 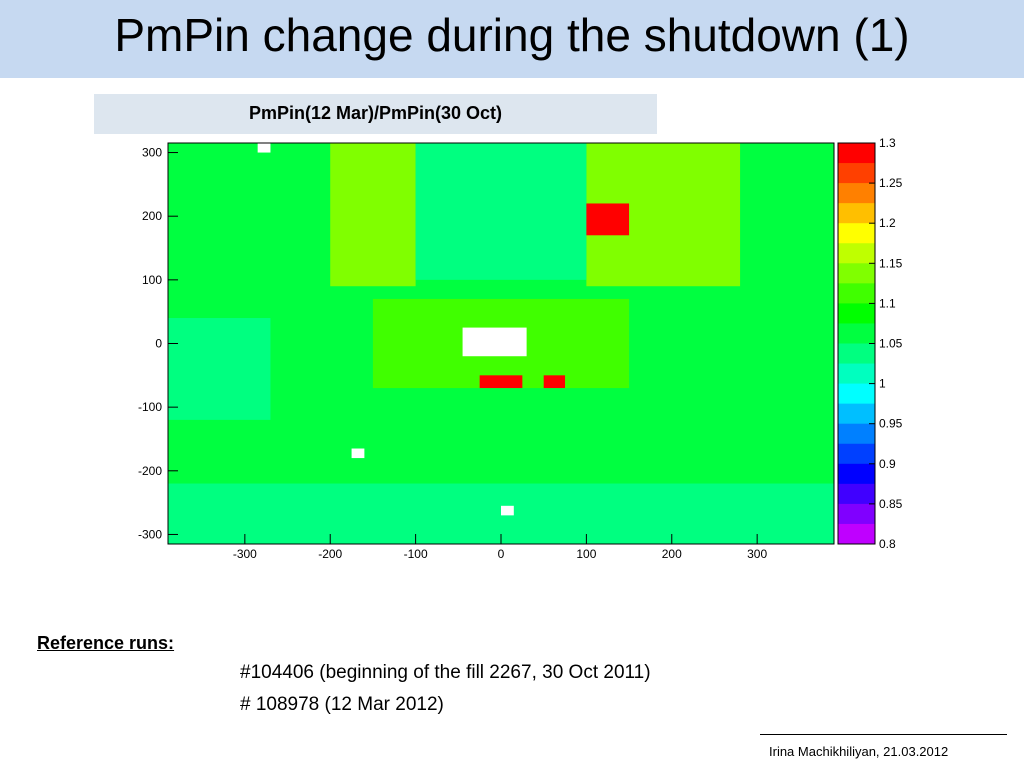 I want to click on x-tick-label: -100, so click(x=416, y=554).